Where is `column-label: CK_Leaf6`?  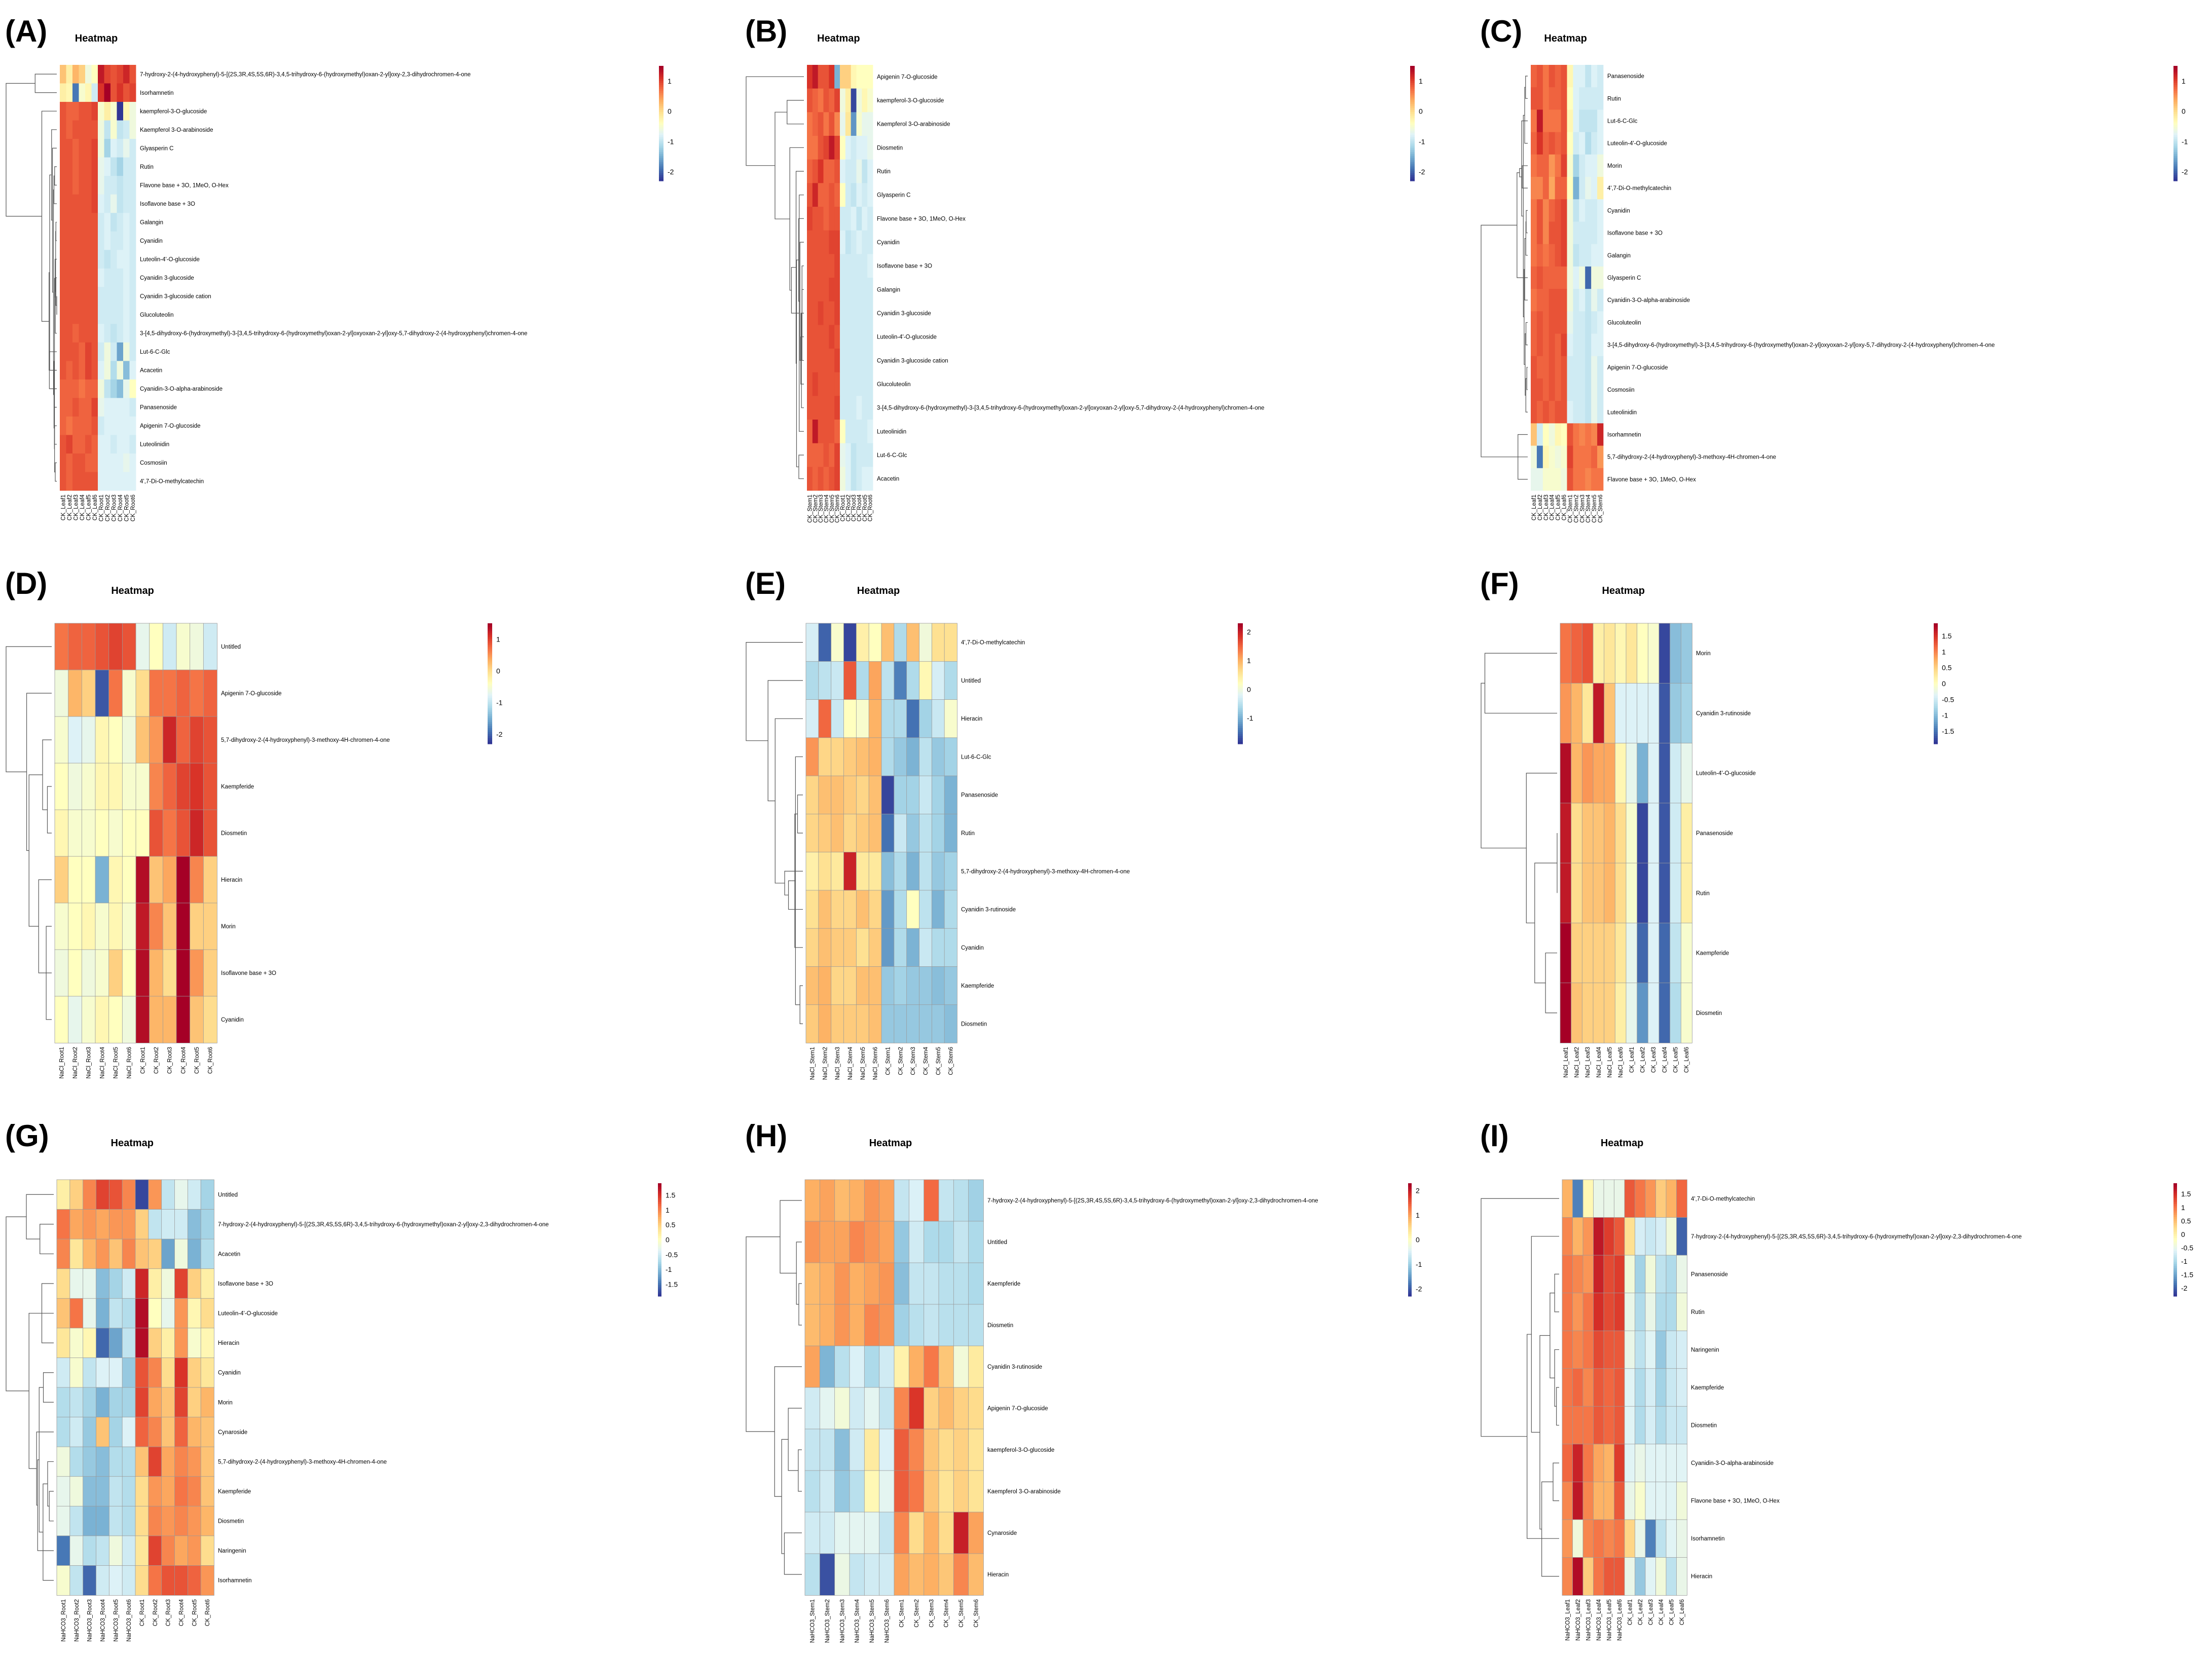 column-label: CK_Leaf6 is located at coordinates (1682, 1612).